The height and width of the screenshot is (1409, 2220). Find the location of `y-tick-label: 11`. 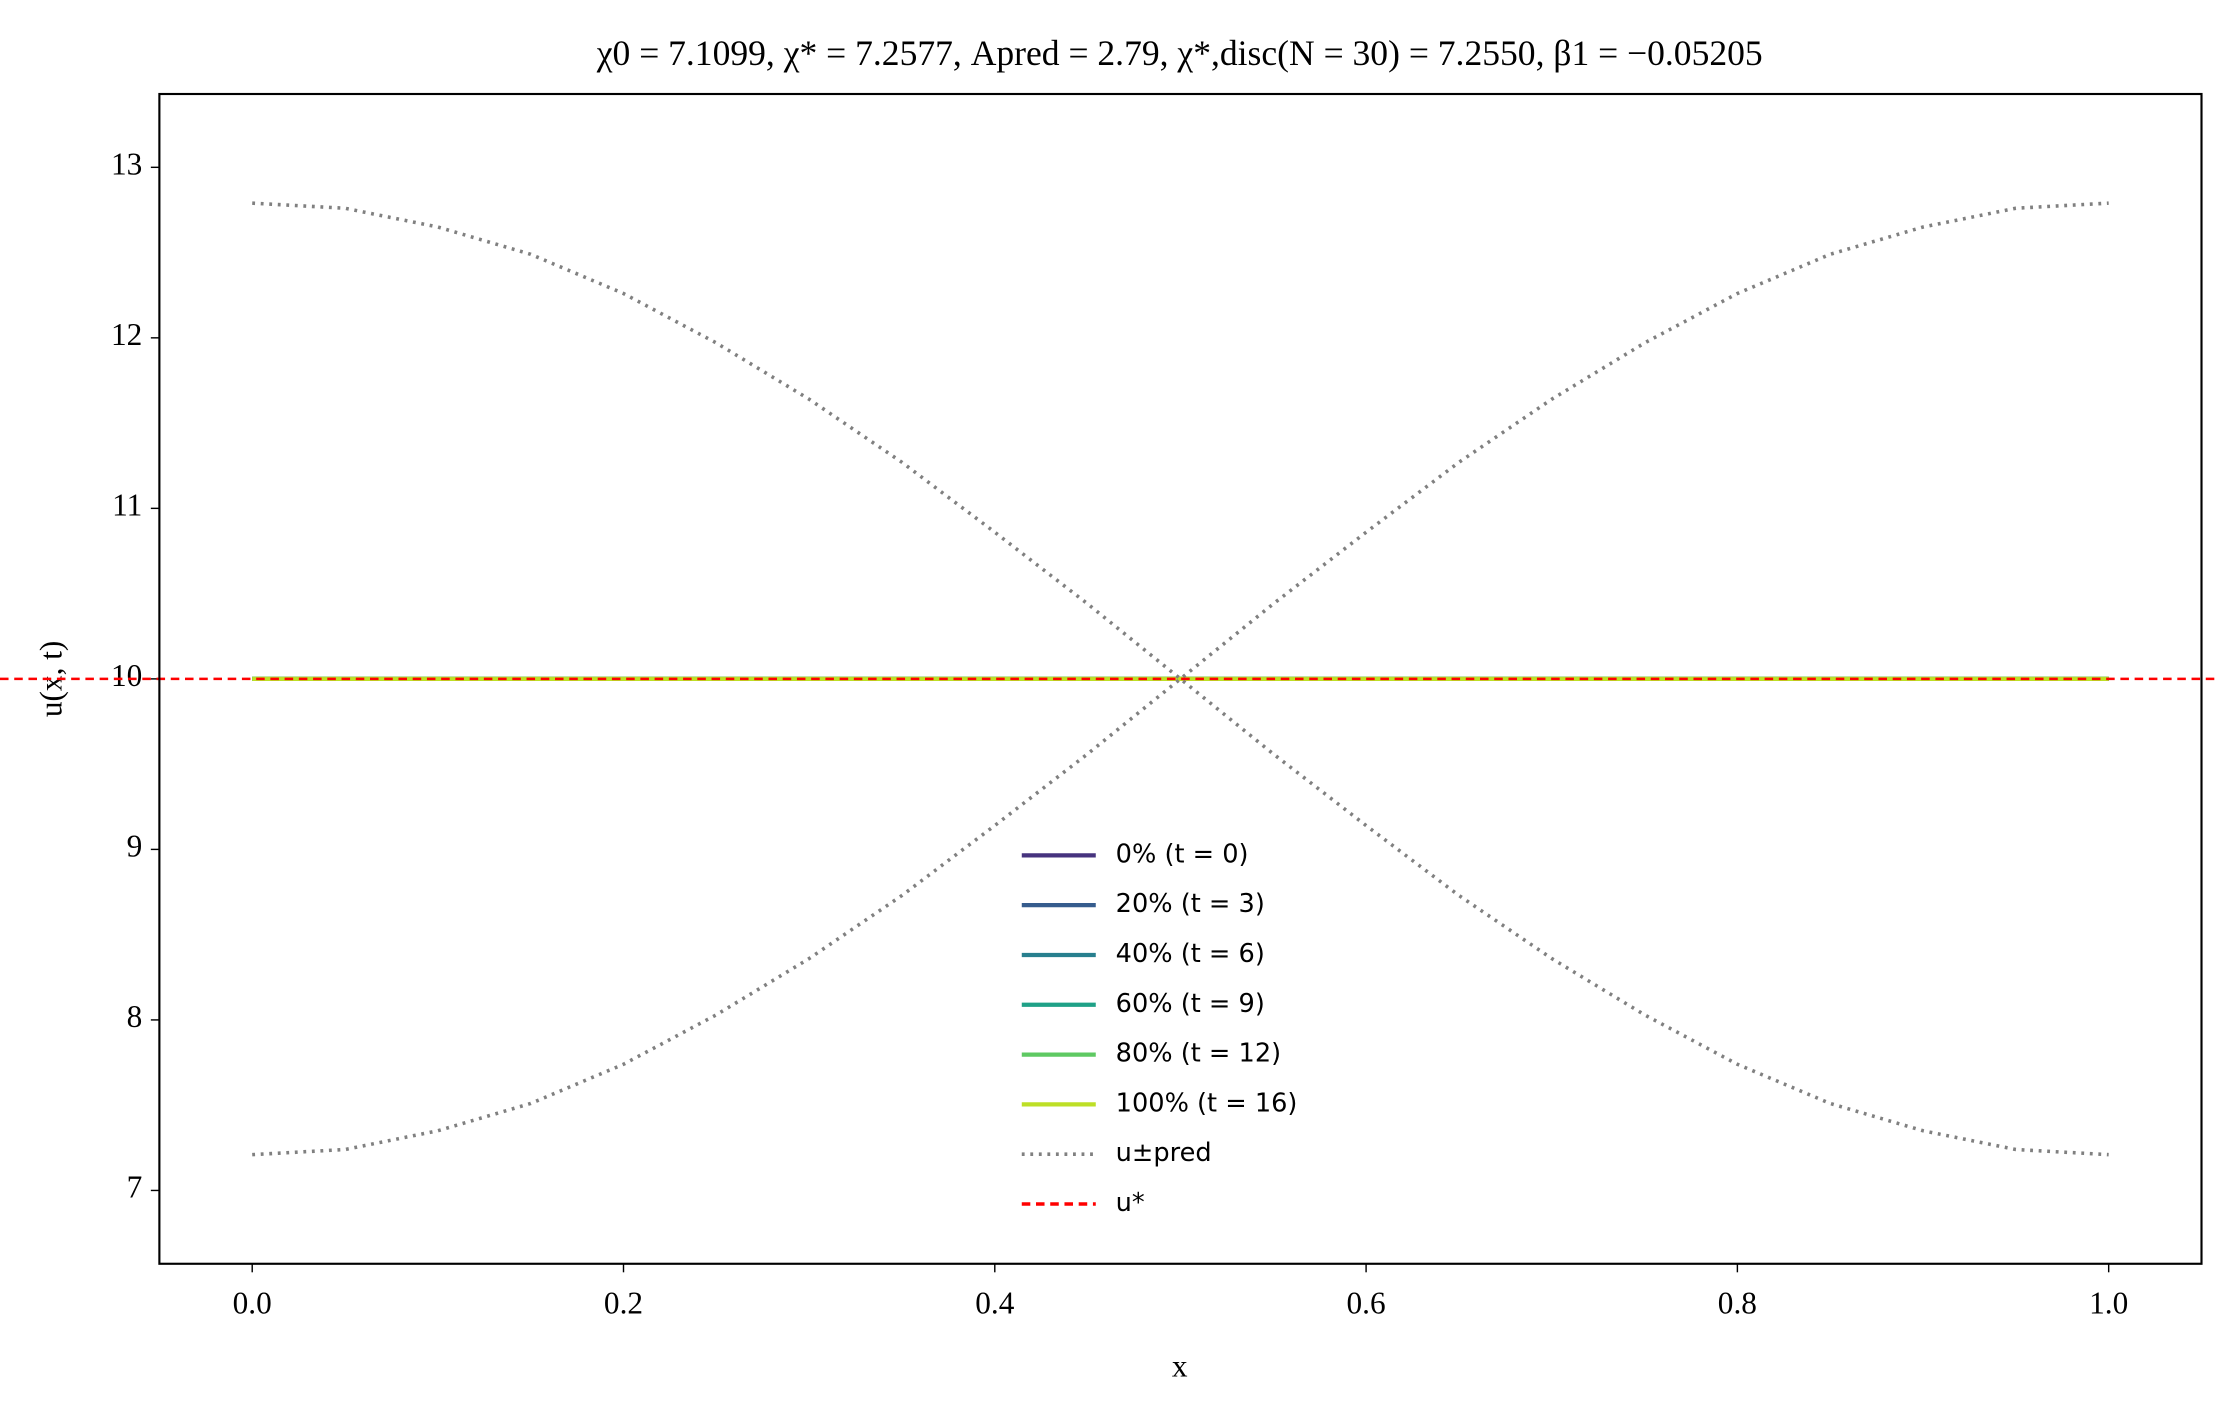

y-tick-label: 11 is located at coordinates (127, 505).